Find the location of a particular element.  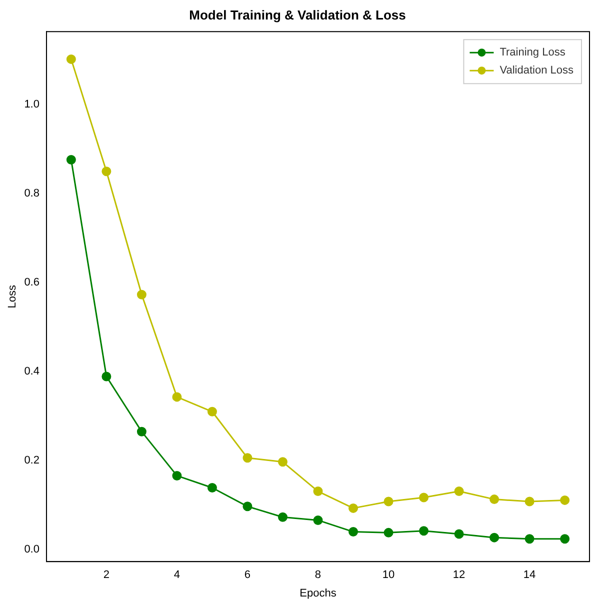

x-tick-label: 4 is located at coordinates (177, 575).